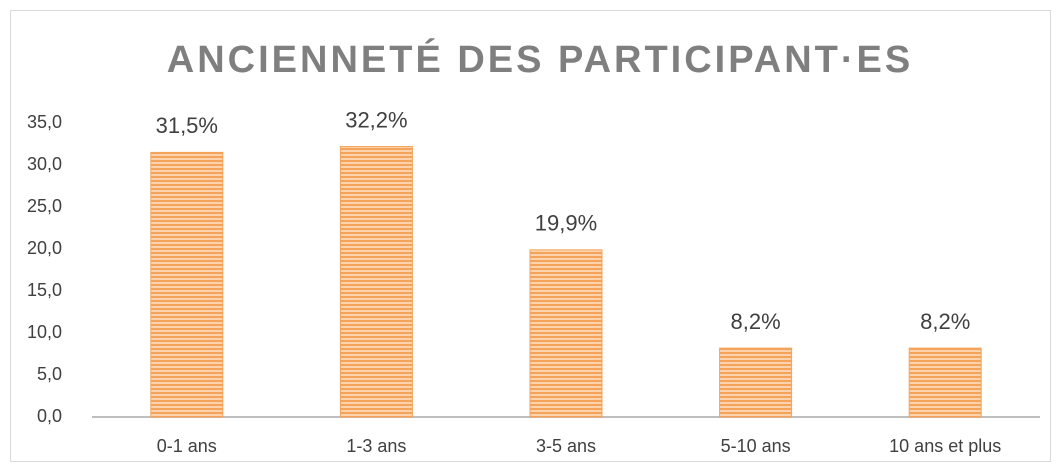 This screenshot has width=1061, height=472. Describe the element at coordinates (756, 446) in the screenshot. I see `x-tick-label: 5-10 ans` at that location.